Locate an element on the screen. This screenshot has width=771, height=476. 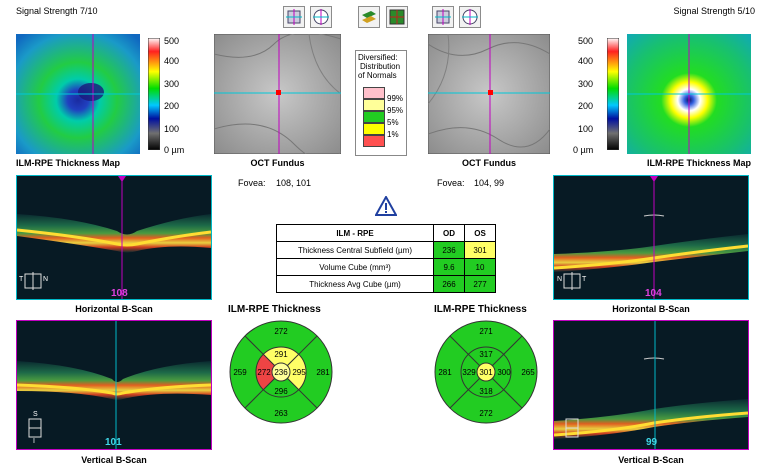
od-color-scale is located at coordinates (154, 94).